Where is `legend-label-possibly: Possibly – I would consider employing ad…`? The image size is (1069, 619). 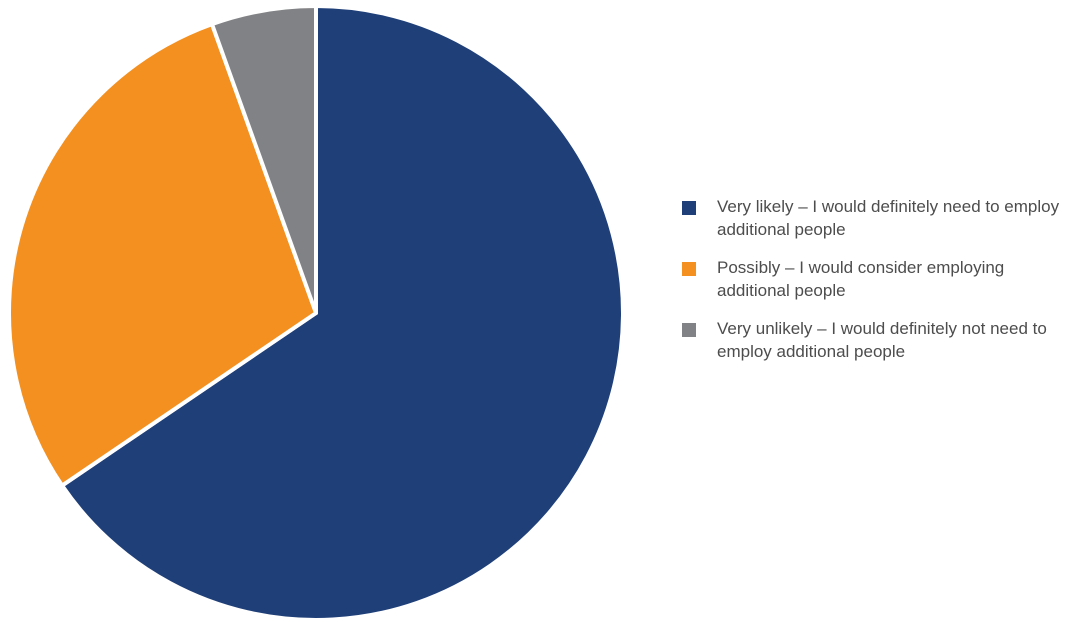 legend-label-possibly: Possibly – I would consider employing ad… is located at coordinates (861, 279).